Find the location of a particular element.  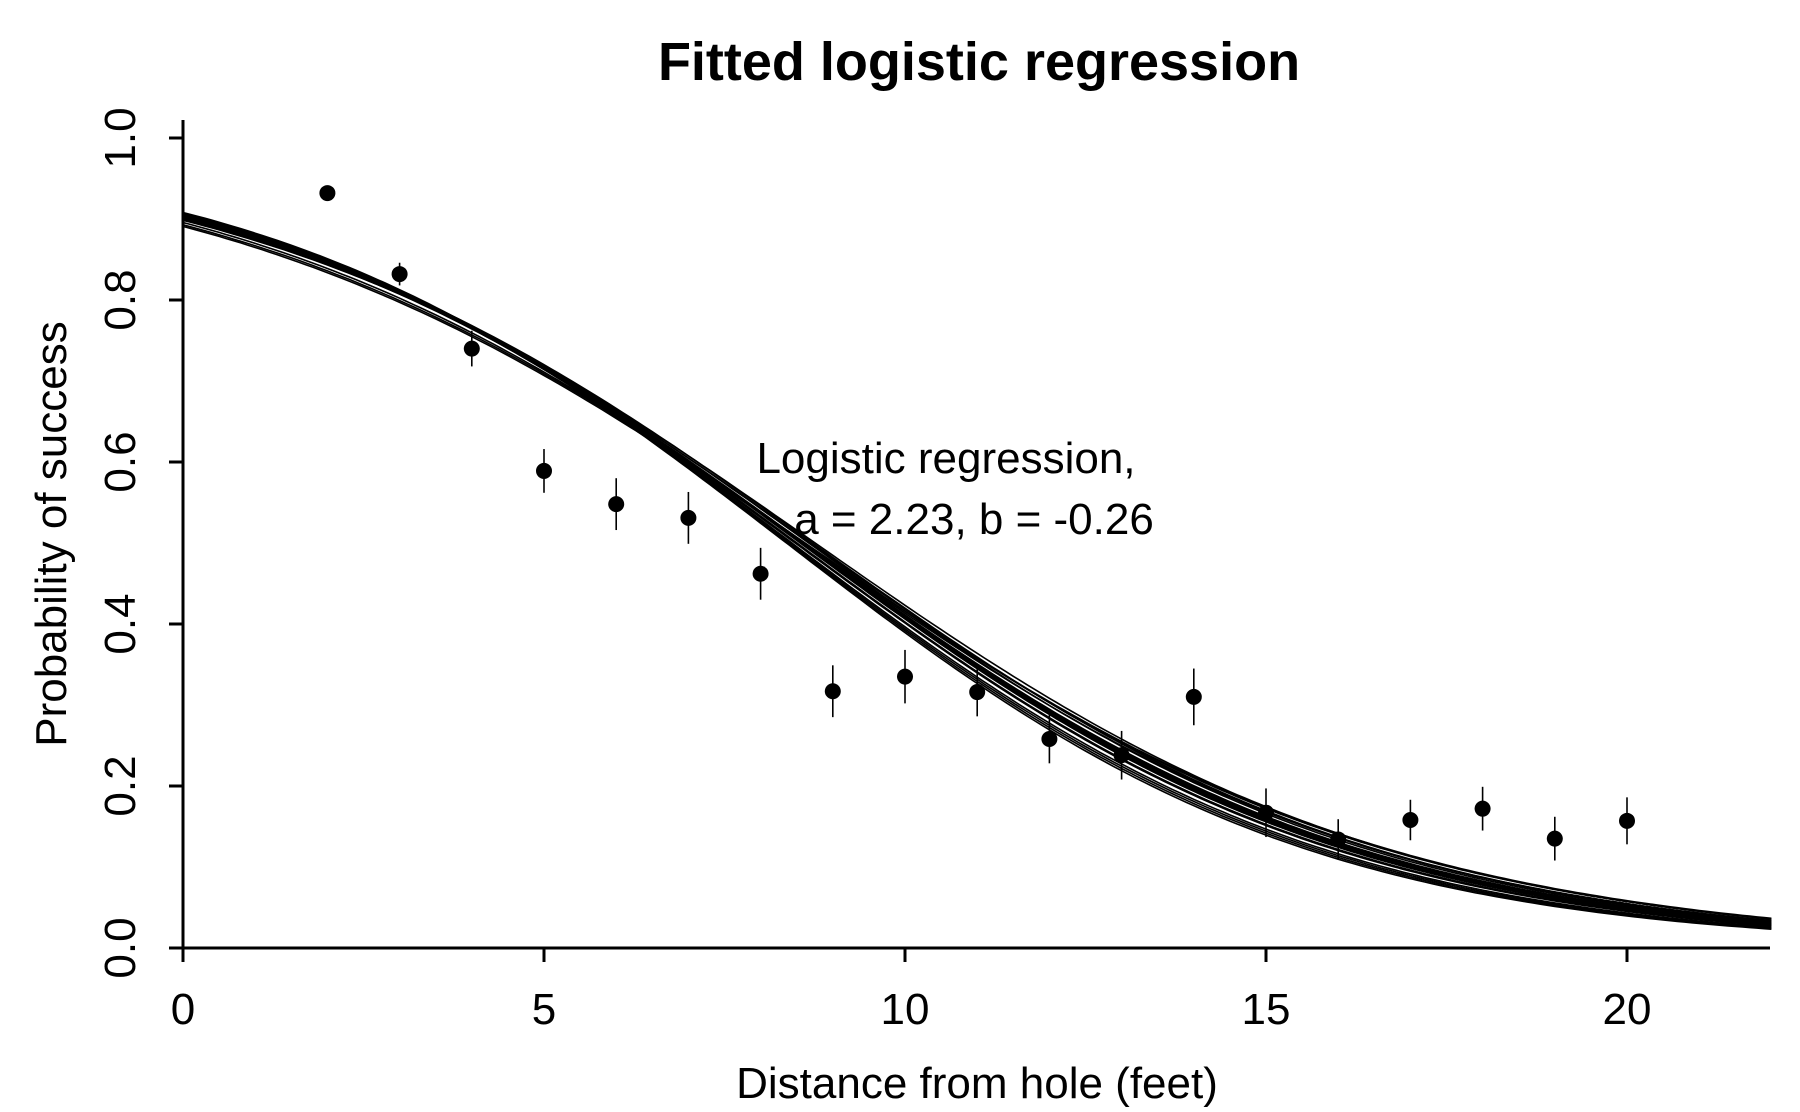

annotation-line-2: a = 2.23, b = -0.26 is located at coordinates (974, 519).